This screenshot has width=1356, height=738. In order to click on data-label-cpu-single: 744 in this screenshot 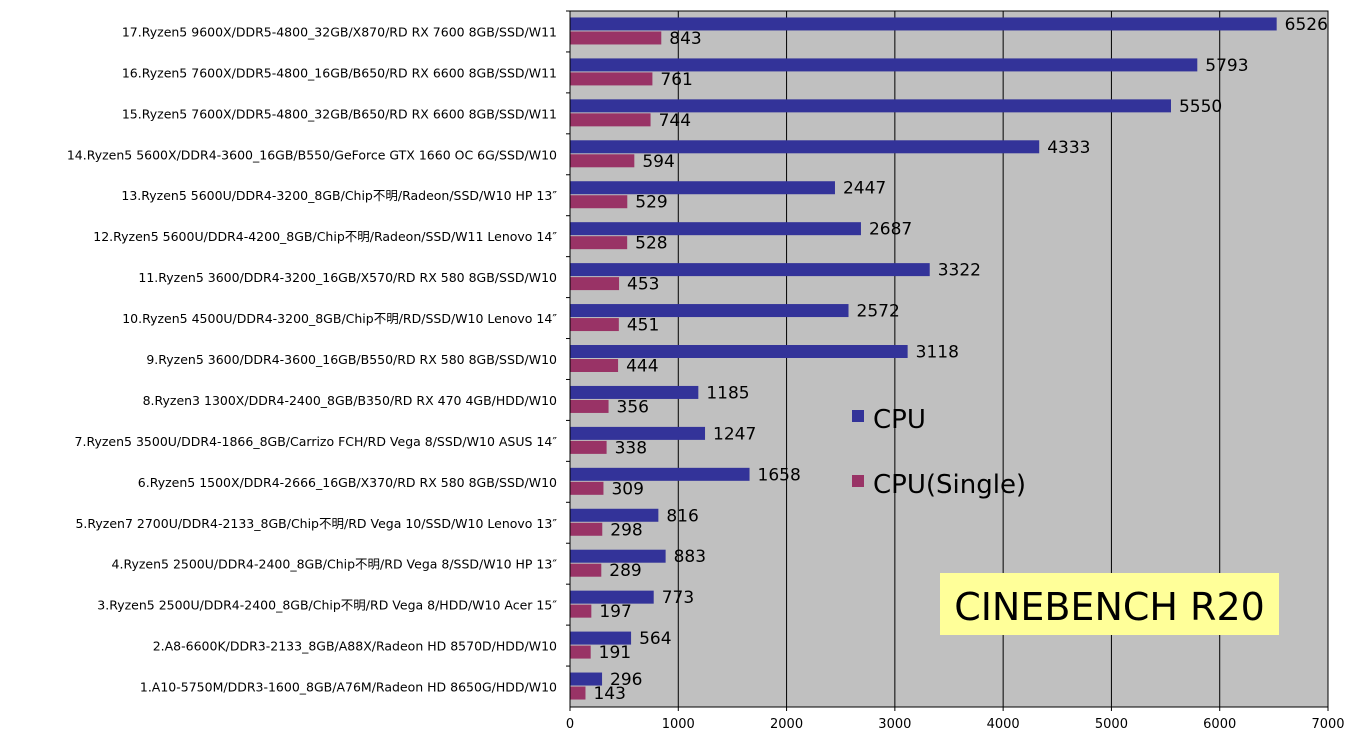, I will do `click(675, 121)`.